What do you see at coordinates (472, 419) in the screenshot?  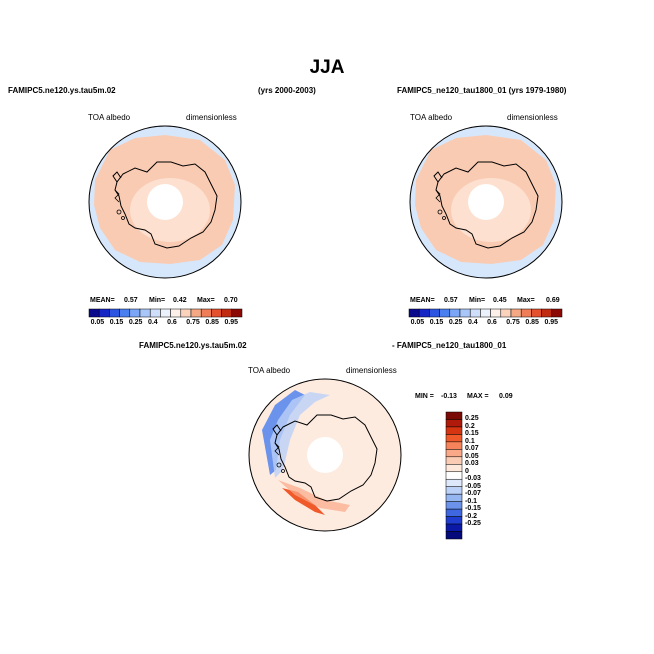 I see `diff-colorbar-tick-label: 0.25` at bounding box center [472, 419].